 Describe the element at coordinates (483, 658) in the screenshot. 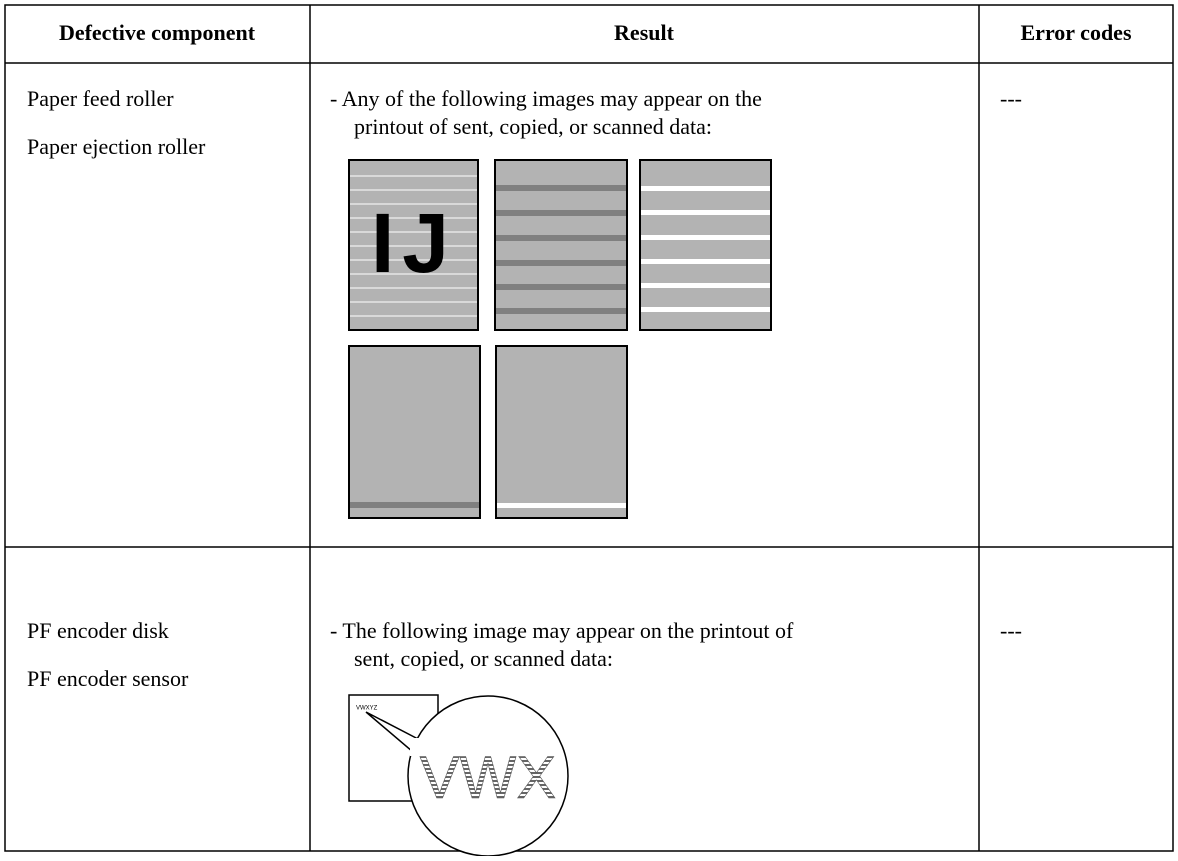

I see `result-text: sent, copied, or scanned data:` at that location.